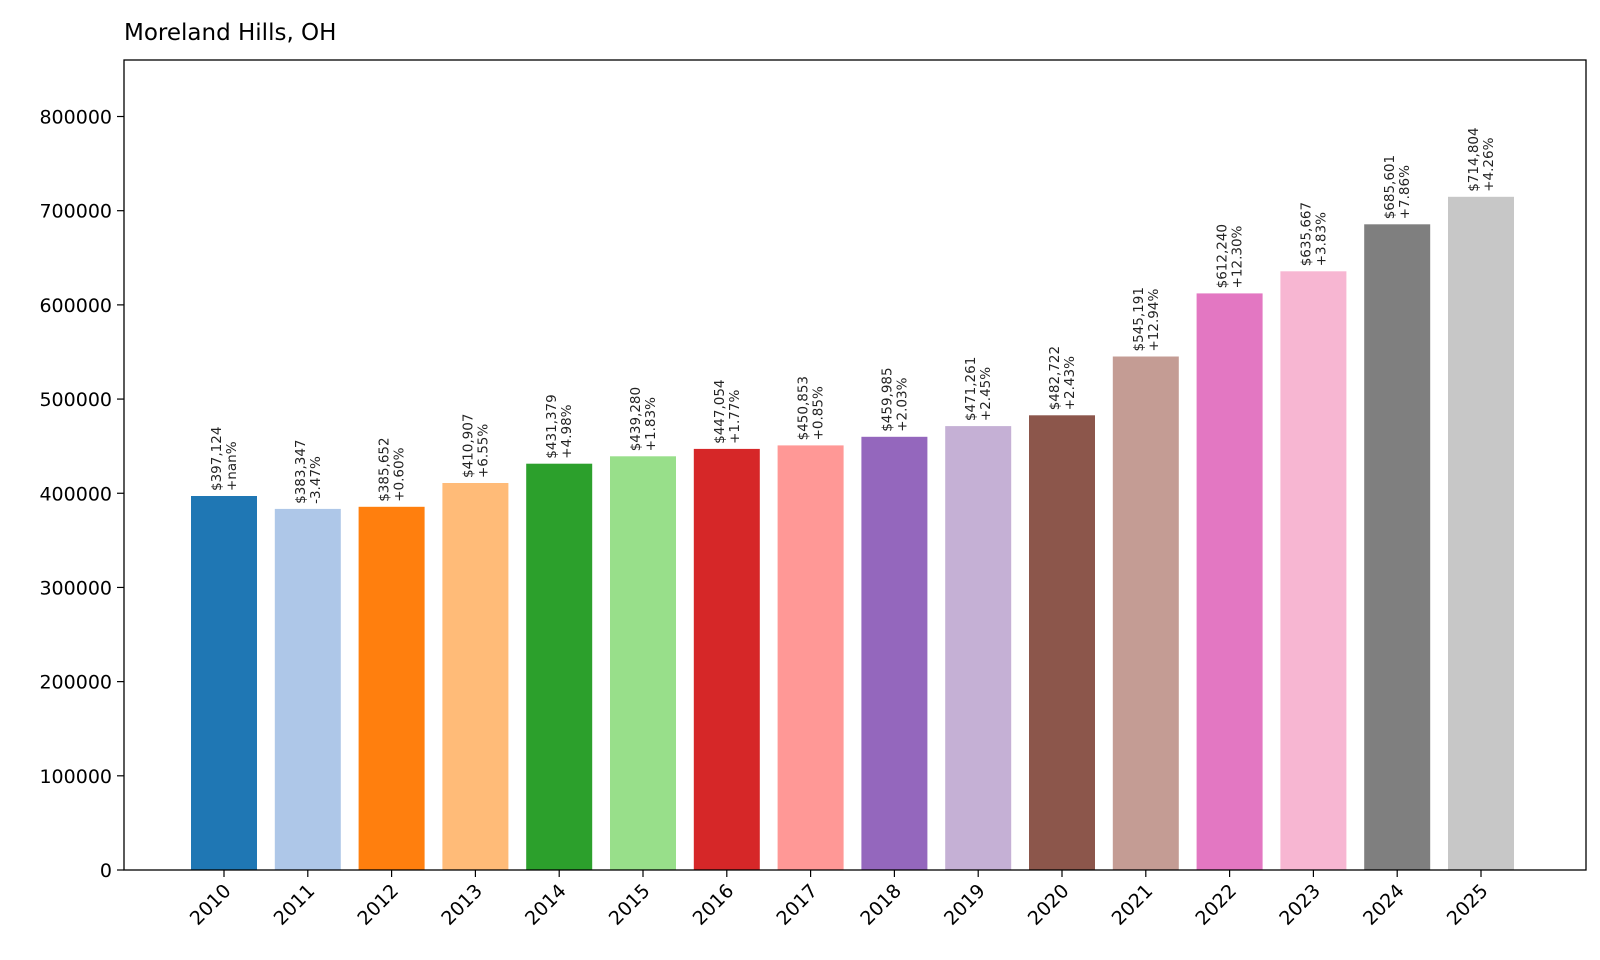 Image resolution: width=1600 pixels, height=960 pixels. Describe the element at coordinates (1062, 642) in the screenshot. I see `bar-2020` at that location.